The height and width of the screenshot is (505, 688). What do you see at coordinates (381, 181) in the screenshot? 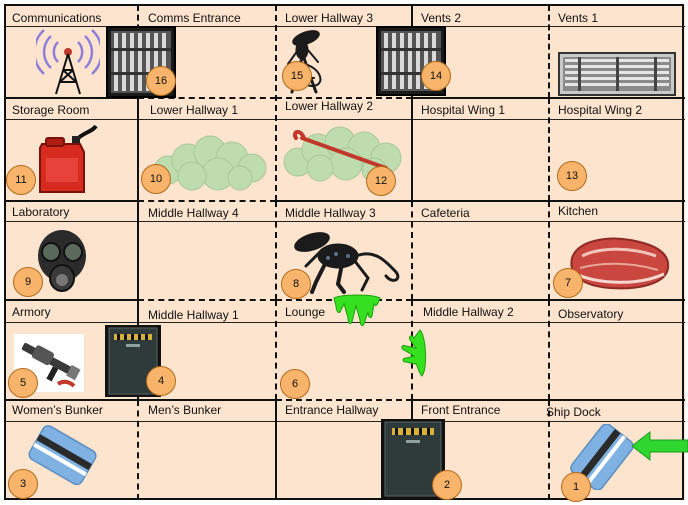
I see `location-marker-12: 12` at bounding box center [381, 181].